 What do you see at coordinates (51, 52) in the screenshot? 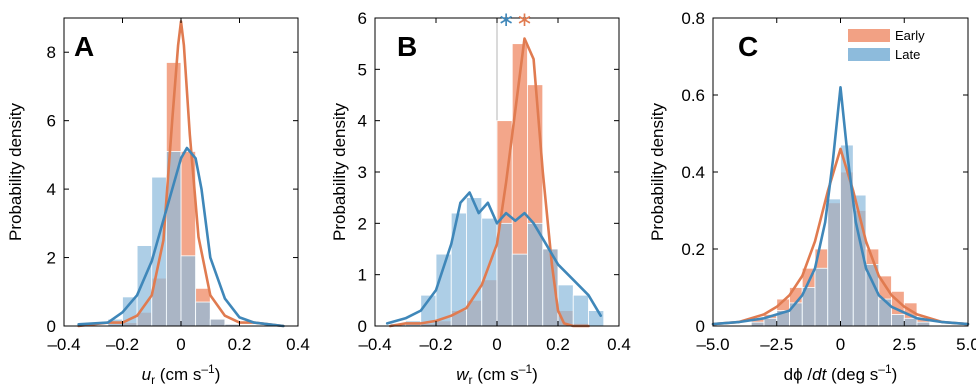
I see `y-tick-label: 8` at bounding box center [51, 52].